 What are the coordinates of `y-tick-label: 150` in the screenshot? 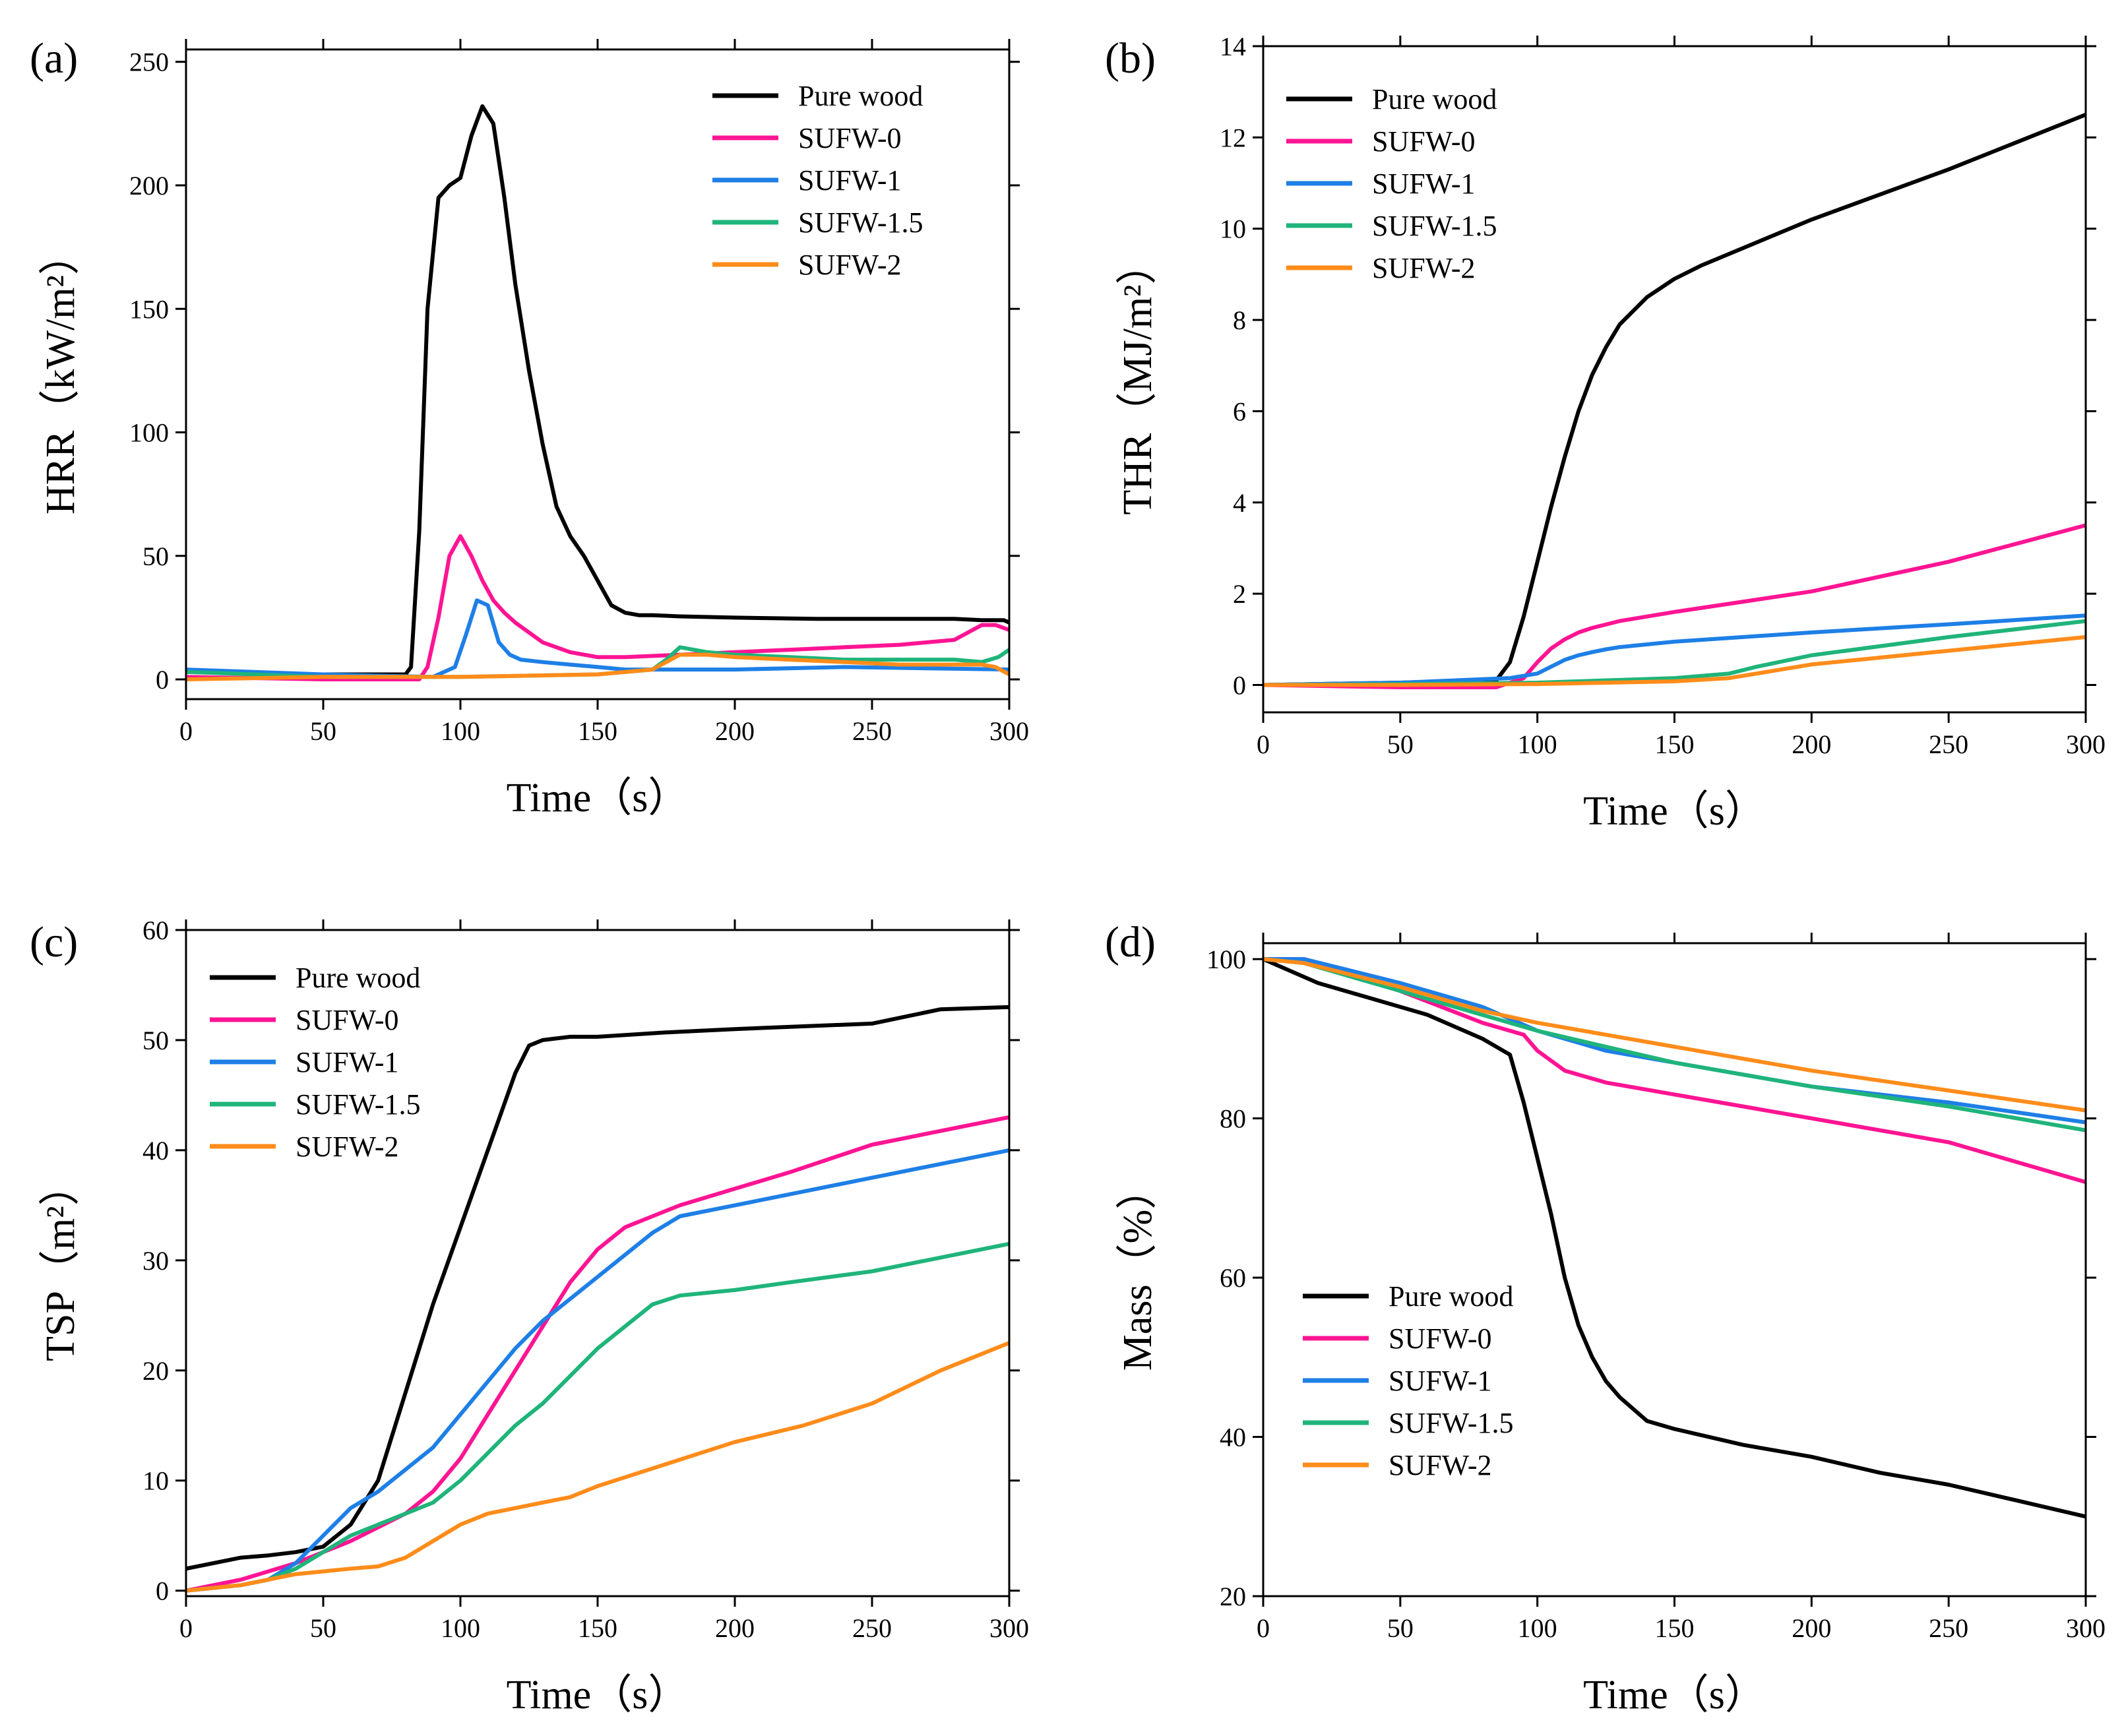 It's located at (149, 309).